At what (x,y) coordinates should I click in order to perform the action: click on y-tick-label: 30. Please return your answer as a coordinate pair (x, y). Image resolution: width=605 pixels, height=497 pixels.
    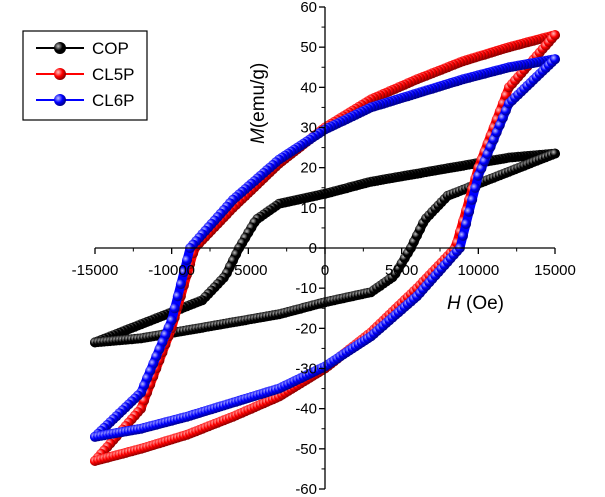
    Looking at the image, I should click on (308, 128).